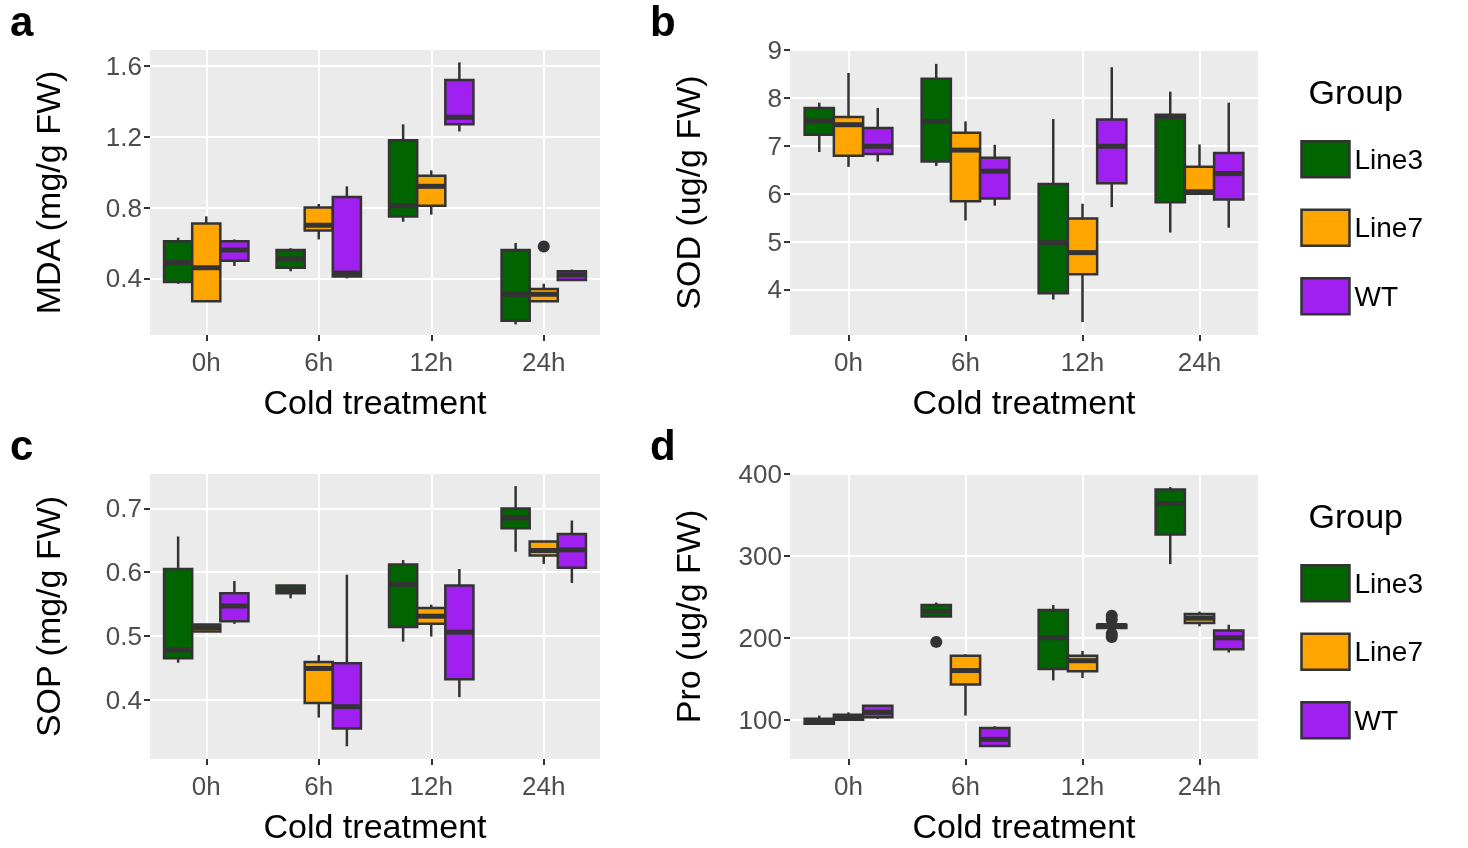  I want to click on y-axis-title: Pro (ug/g FW), so click(688, 616).